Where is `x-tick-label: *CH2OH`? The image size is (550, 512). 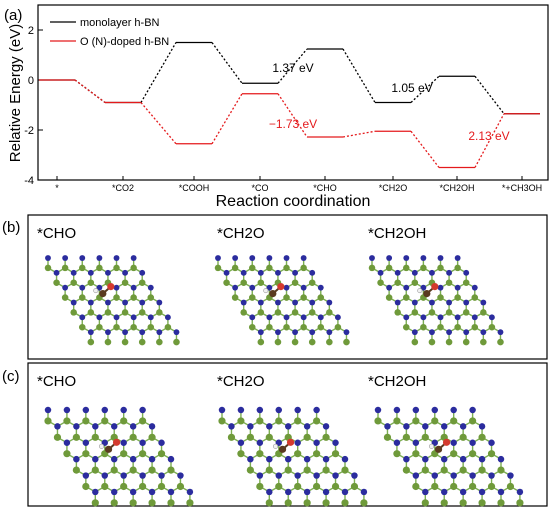
x-tick-label: *CH2OH is located at coordinates (456, 188).